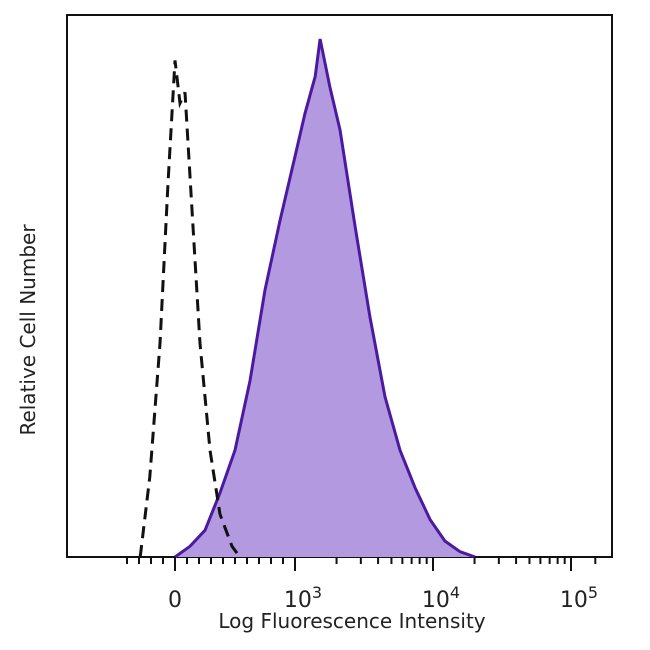  I want to click on series-line-isotype-control, so click(190, 309).